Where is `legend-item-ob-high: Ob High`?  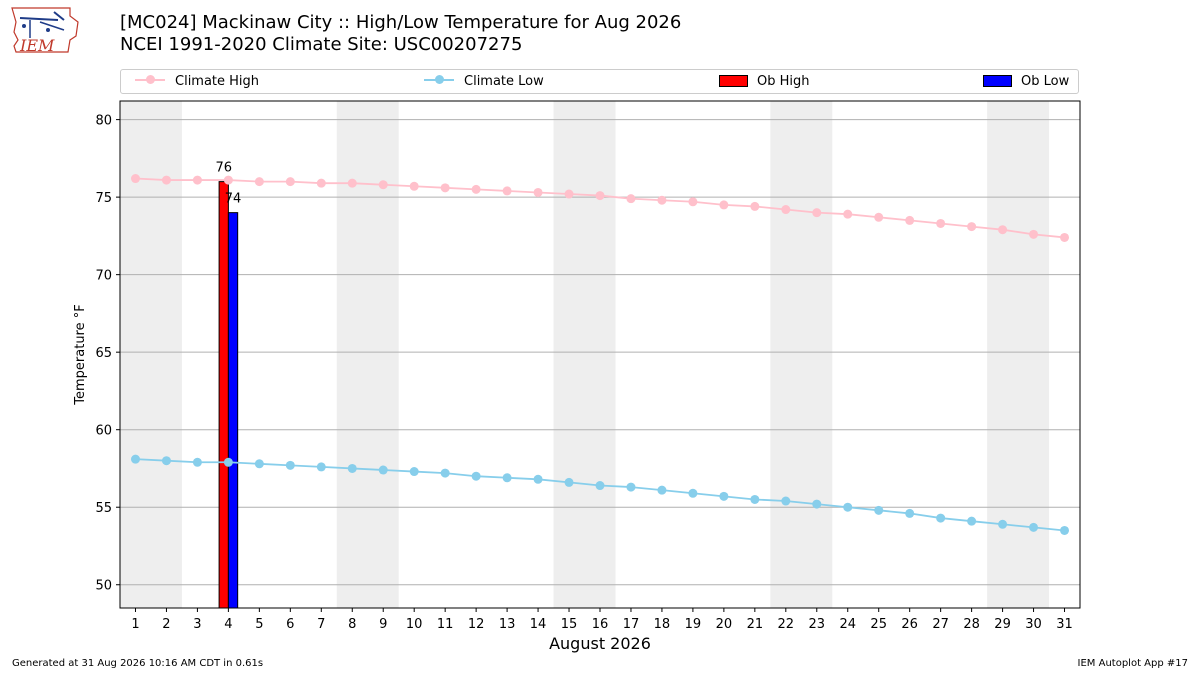 legend-item-ob-high: Ob High is located at coordinates (764, 82).